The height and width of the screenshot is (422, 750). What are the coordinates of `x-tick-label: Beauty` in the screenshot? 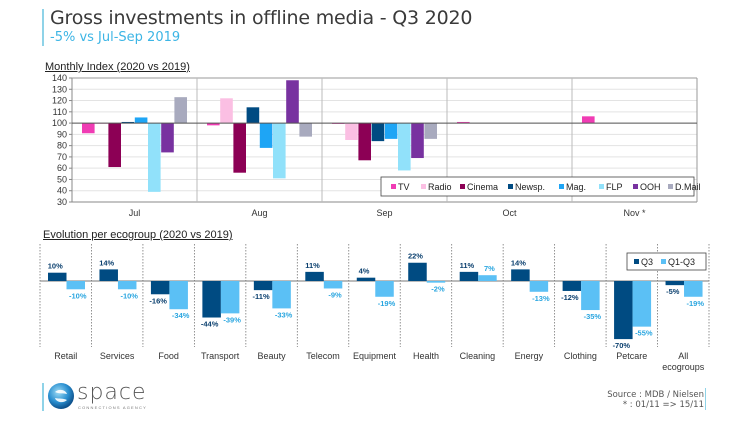 It's located at (272, 356).